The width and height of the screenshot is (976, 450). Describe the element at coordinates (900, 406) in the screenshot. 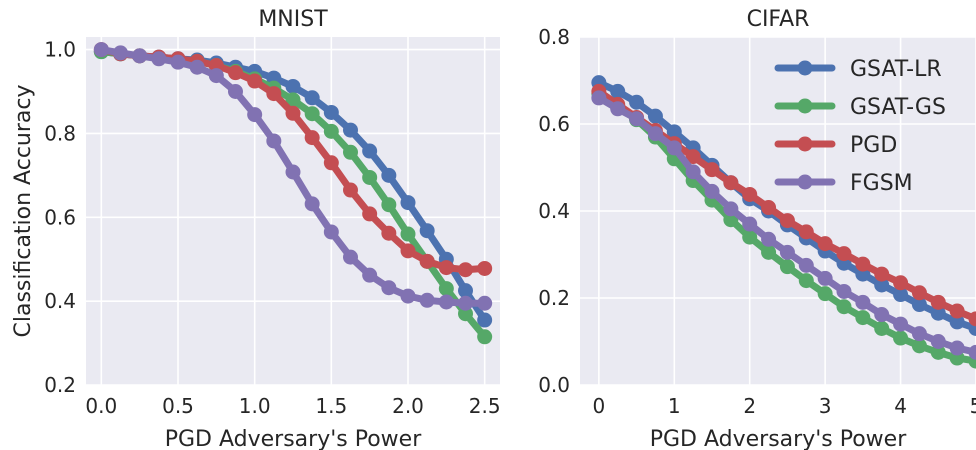

I see `x-tick-label: 4` at that location.